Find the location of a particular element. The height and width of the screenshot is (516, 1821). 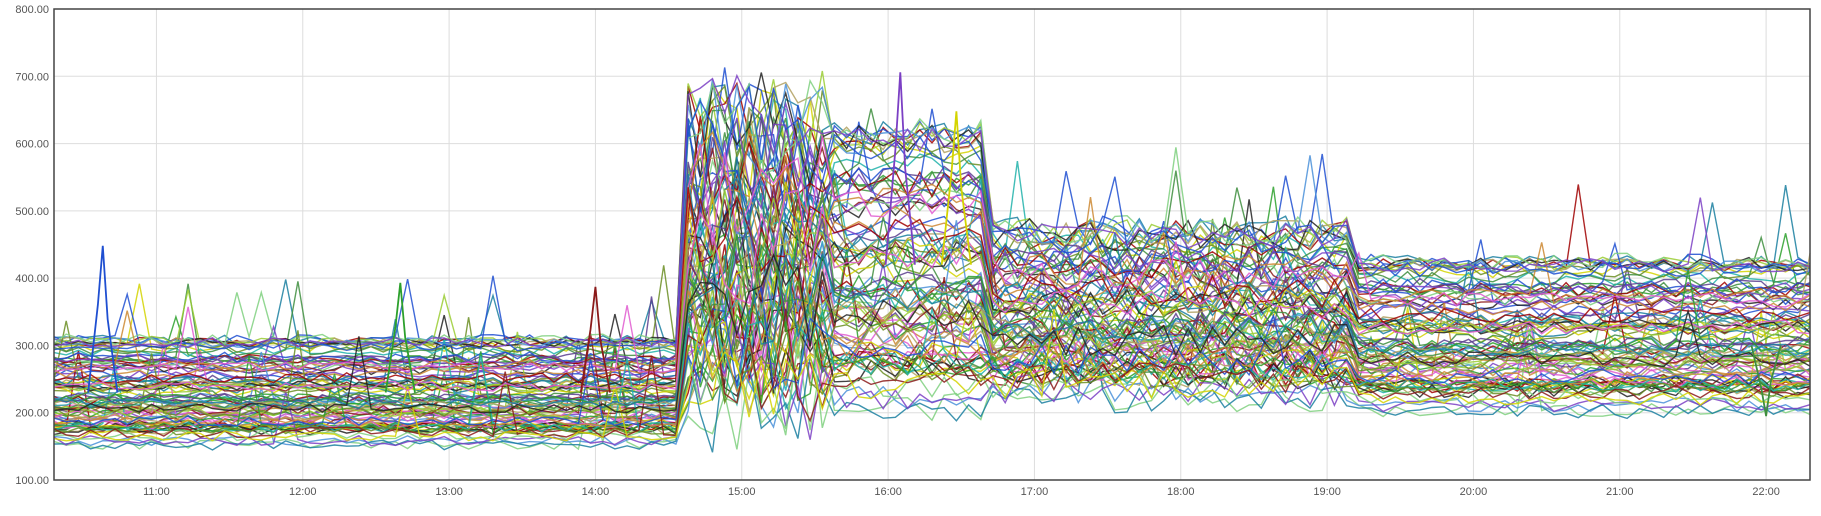

x-tick-label: 15:00 is located at coordinates (742, 492).